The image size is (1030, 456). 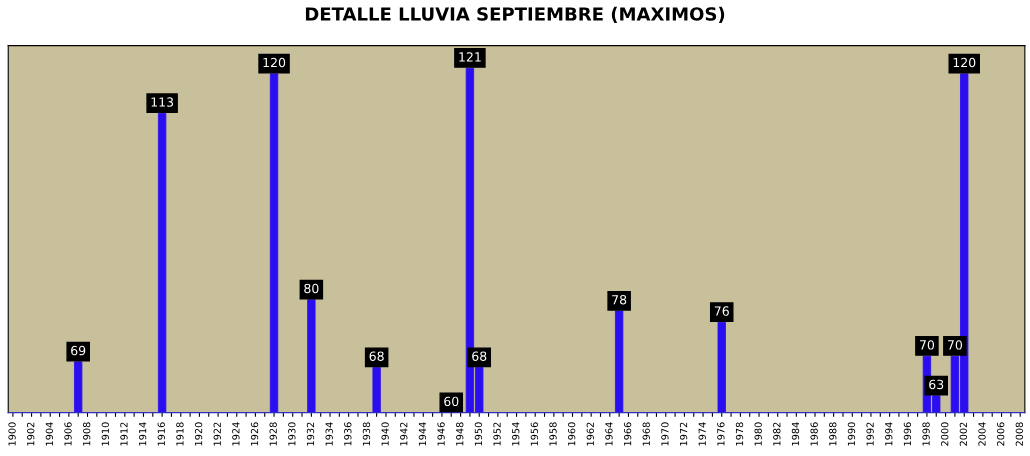 What do you see at coordinates (739, 434) in the screenshot?
I see `x-tick-label: 1978` at bounding box center [739, 434].